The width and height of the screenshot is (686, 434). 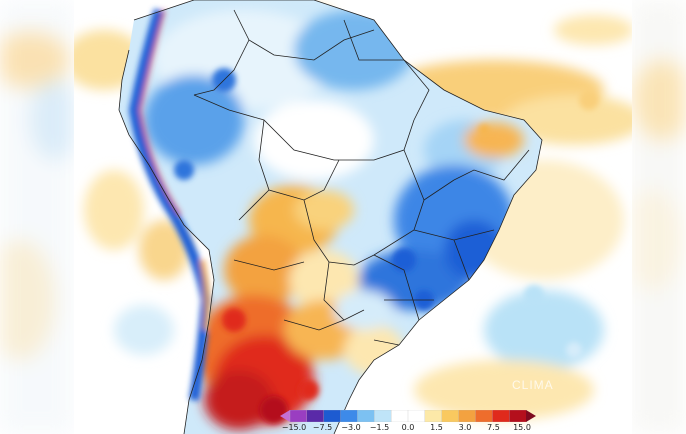 I want to click on colorbar-tick-label: 1.5, so click(x=436, y=427).